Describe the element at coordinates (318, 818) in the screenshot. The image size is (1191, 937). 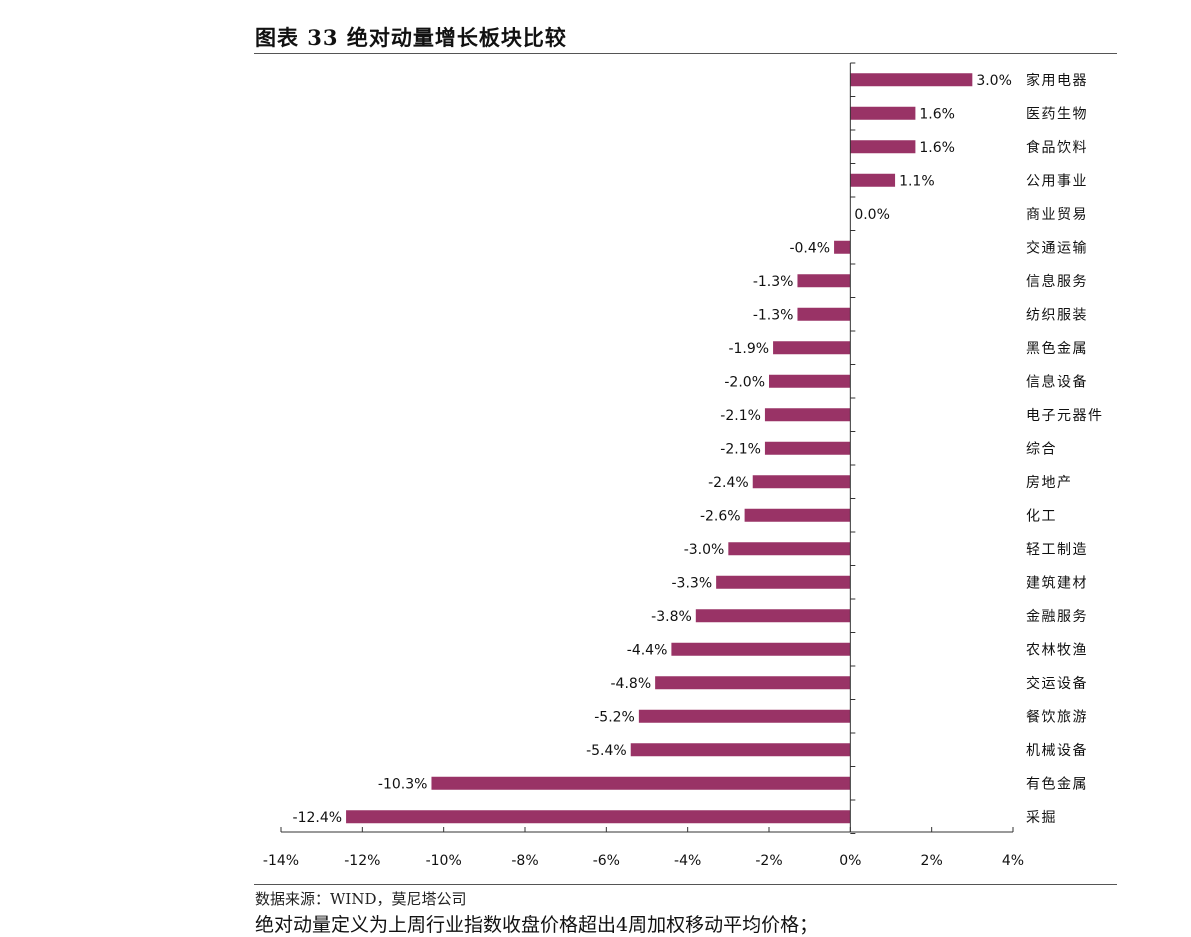
I see `bar-value-label: -12.4%` at that location.